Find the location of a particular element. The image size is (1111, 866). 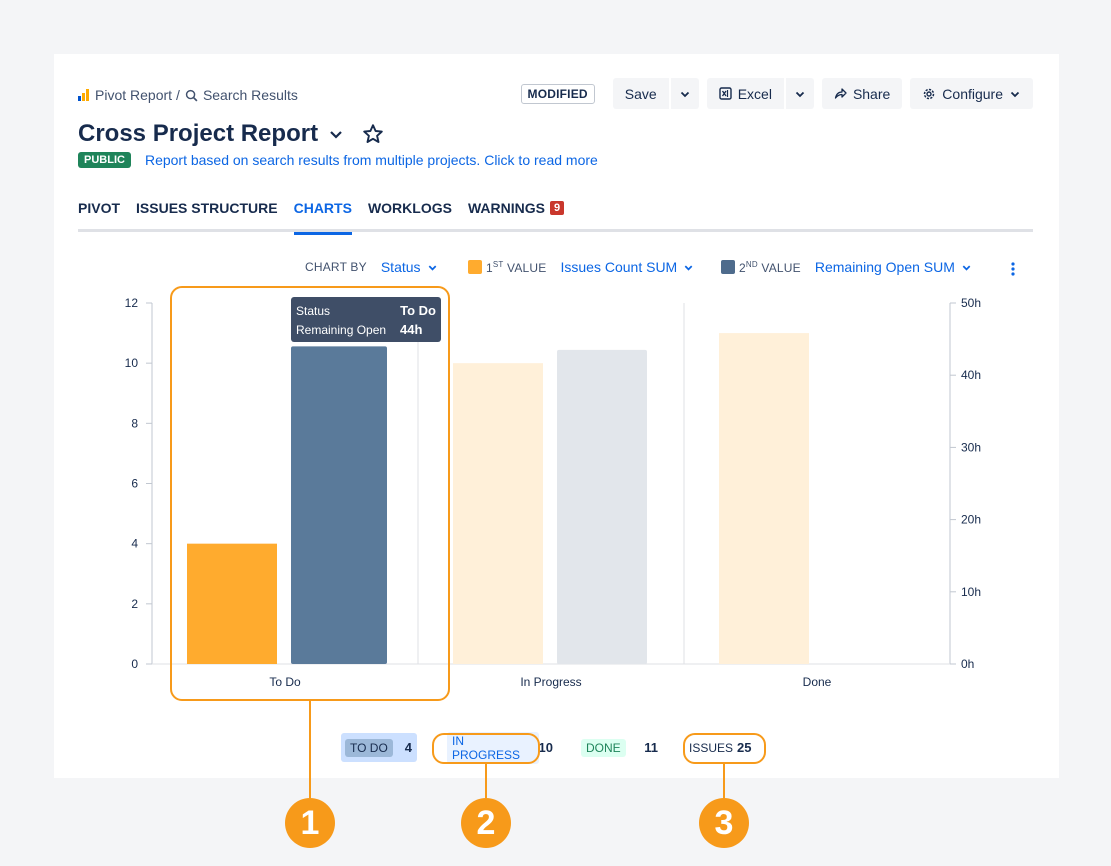

configure-label: Configure is located at coordinates (972, 93).